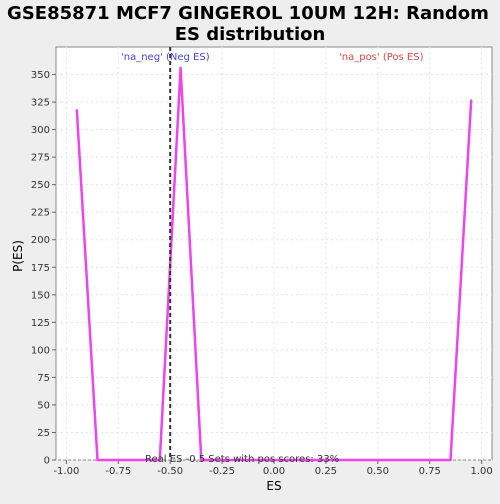 This screenshot has width=500, height=504. What do you see at coordinates (40, 75) in the screenshot?
I see `y-tick-label: 350` at bounding box center [40, 75].